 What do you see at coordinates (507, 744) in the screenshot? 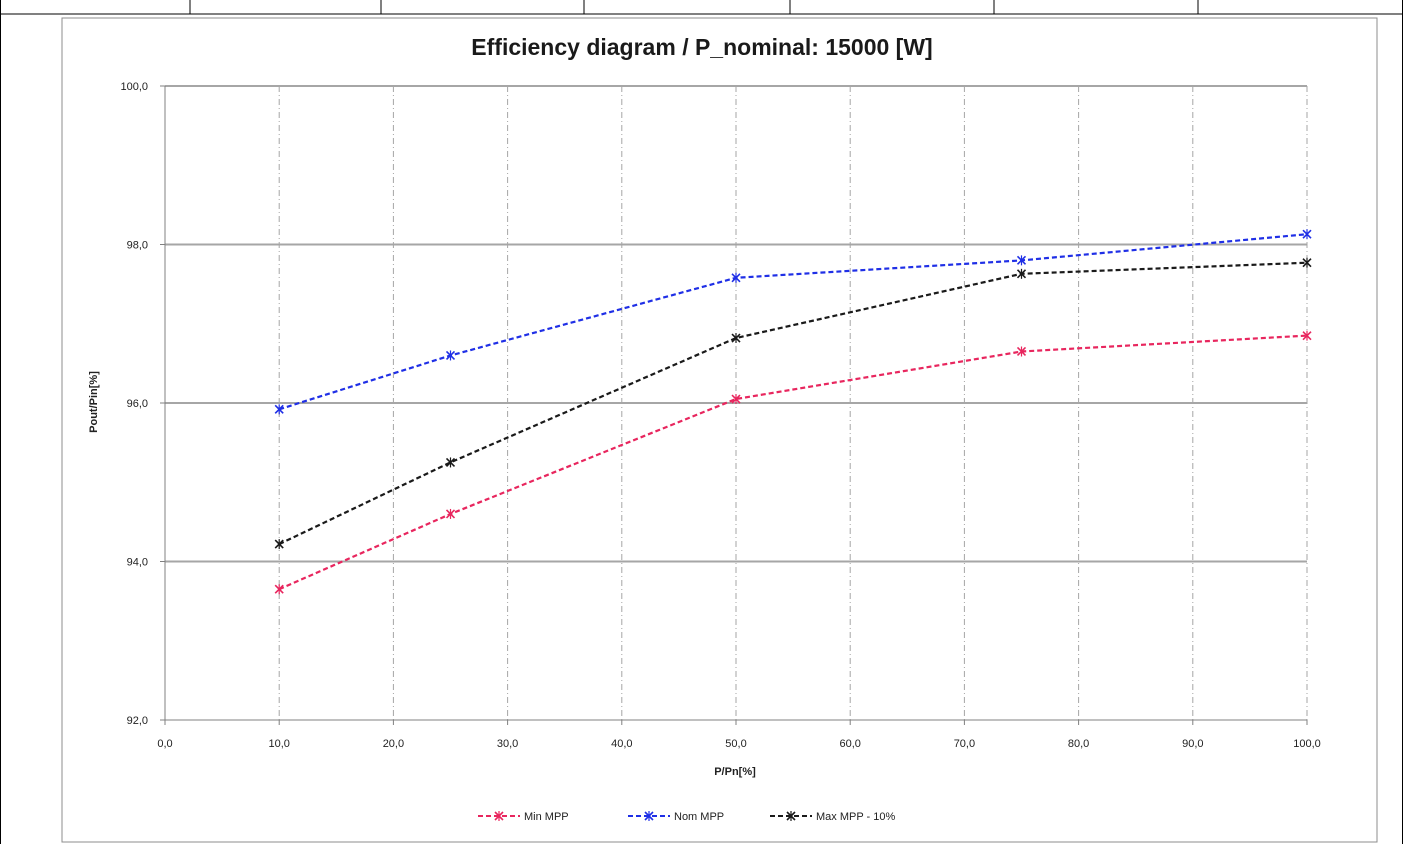
I see `x-tick-label: 30,0` at bounding box center [507, 744].